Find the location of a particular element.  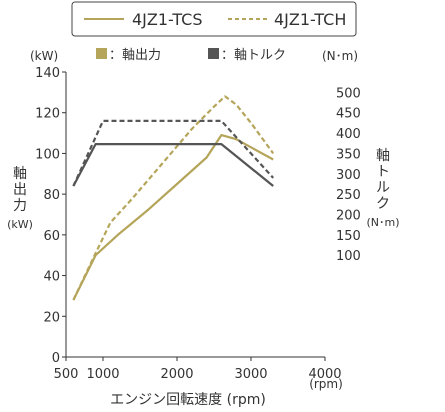

series-4jz1-tch-torque is located at coordinates (173, 153).